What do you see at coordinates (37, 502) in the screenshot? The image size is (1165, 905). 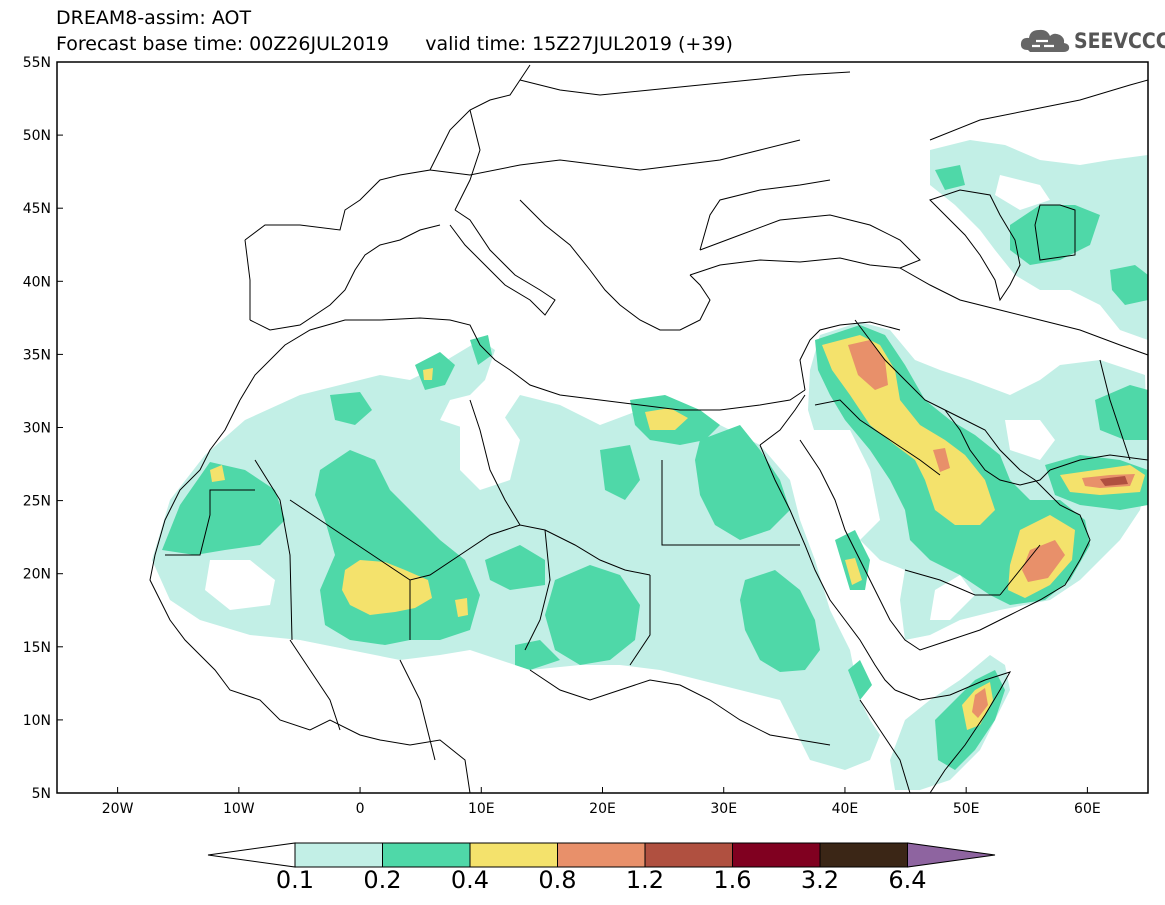 I see `lat-label-25N: 25N` at bounding box center [37, 502].